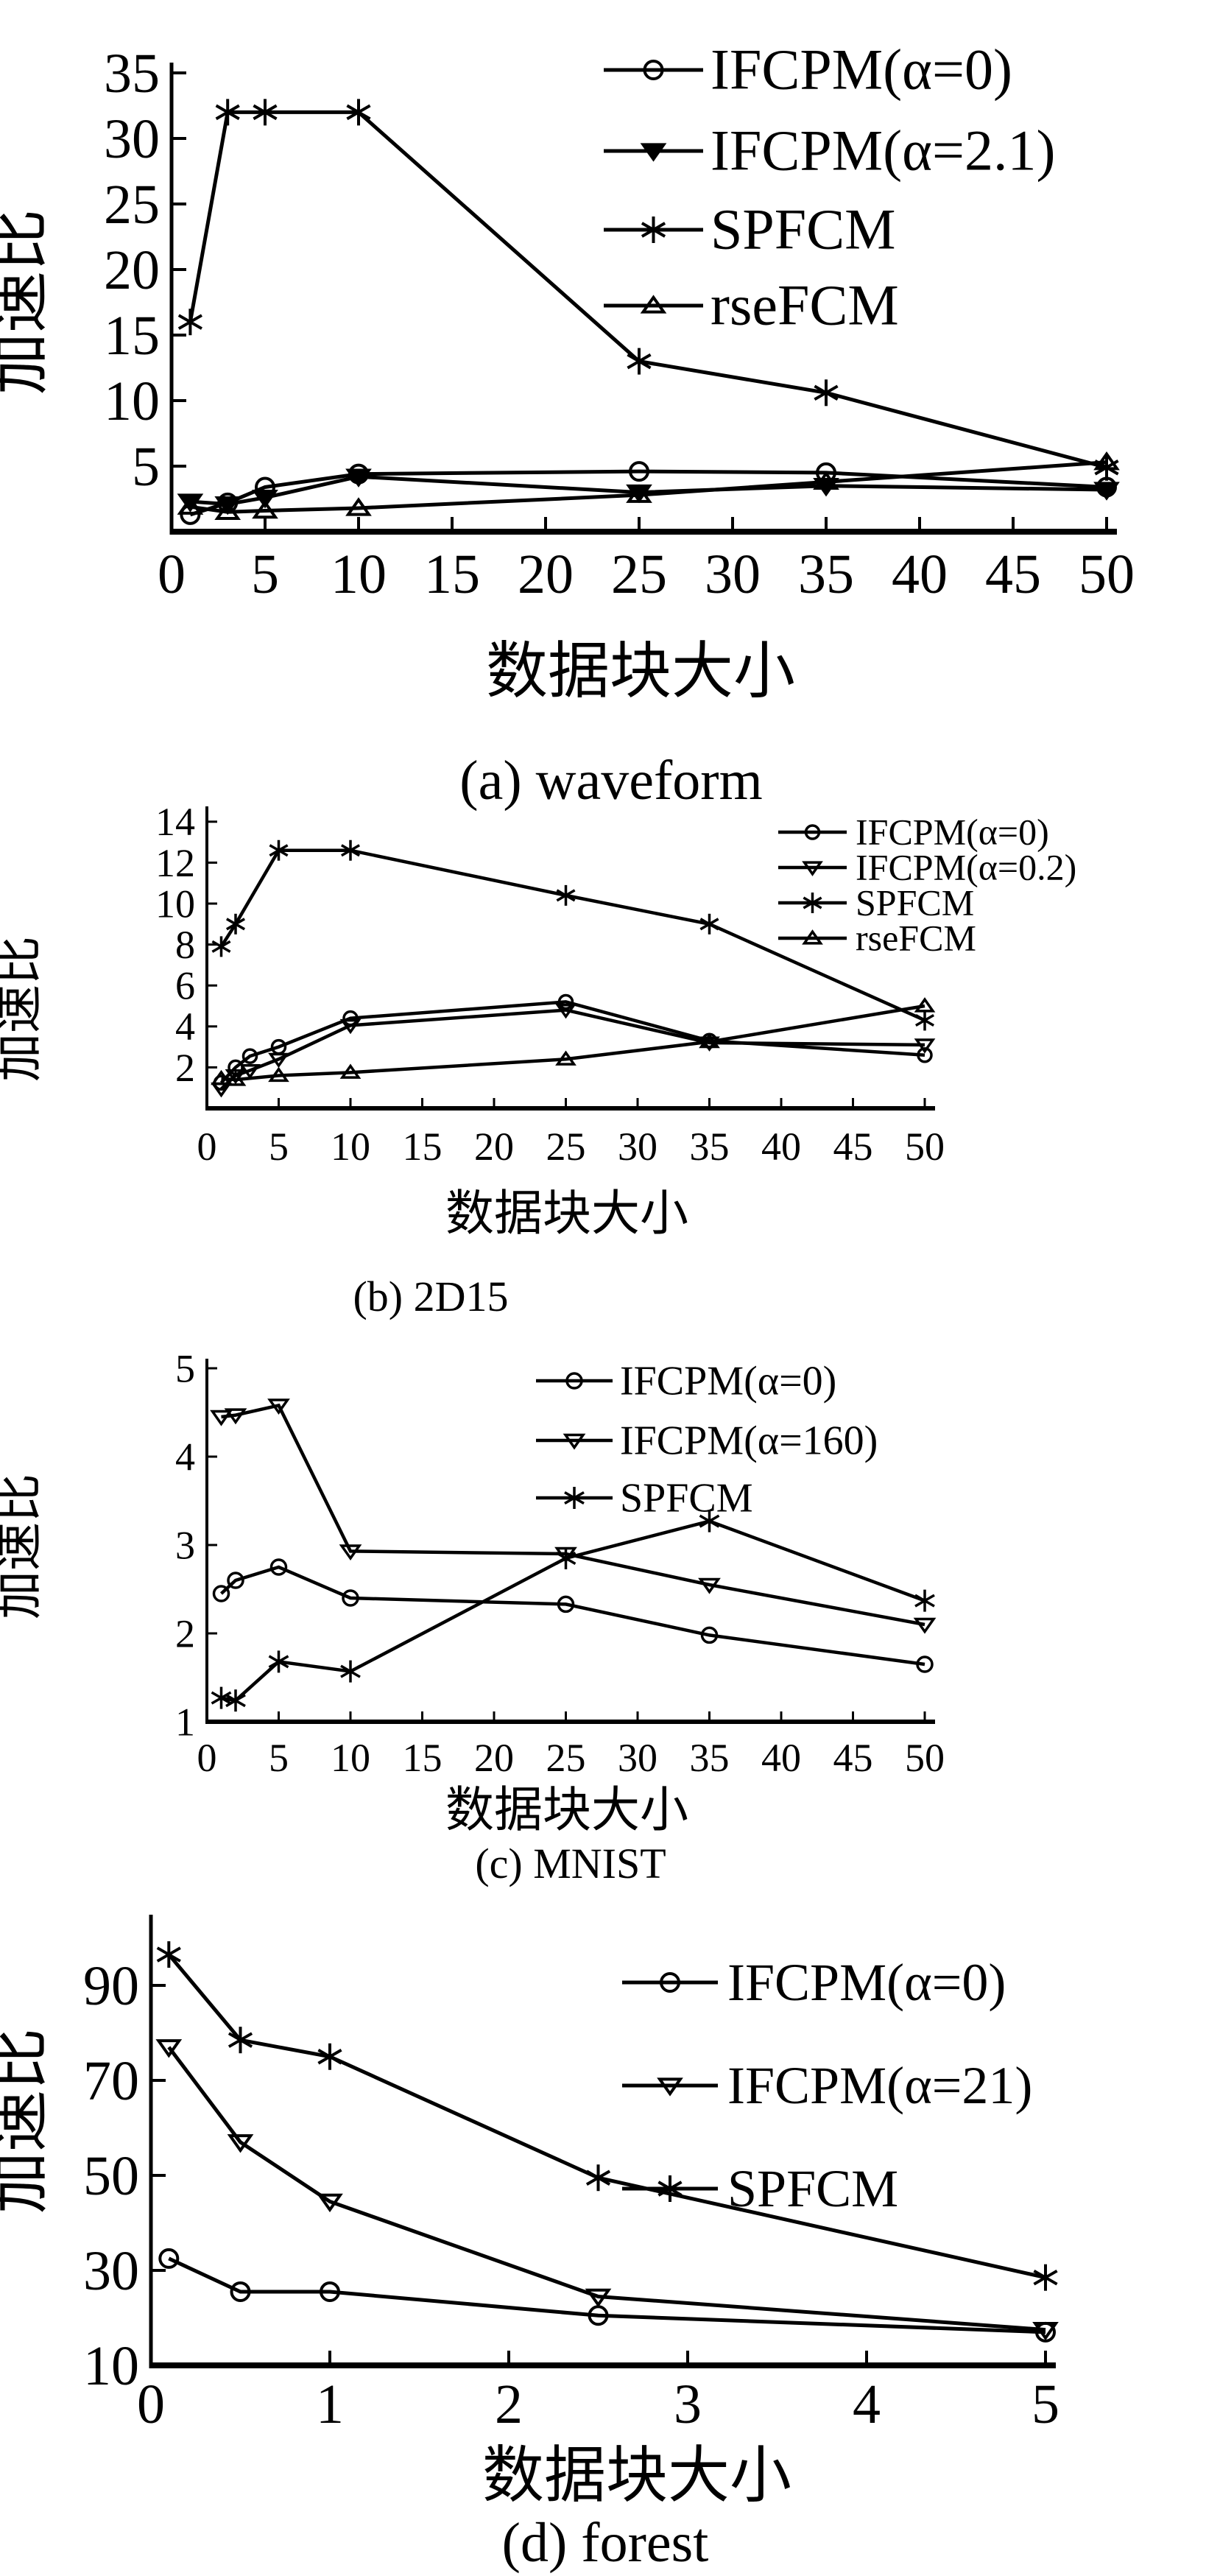 The height and width of the screenshot is (2576, 1220). I want to click on chart-d-x-tick-label: 5, so click(1045, 2404).